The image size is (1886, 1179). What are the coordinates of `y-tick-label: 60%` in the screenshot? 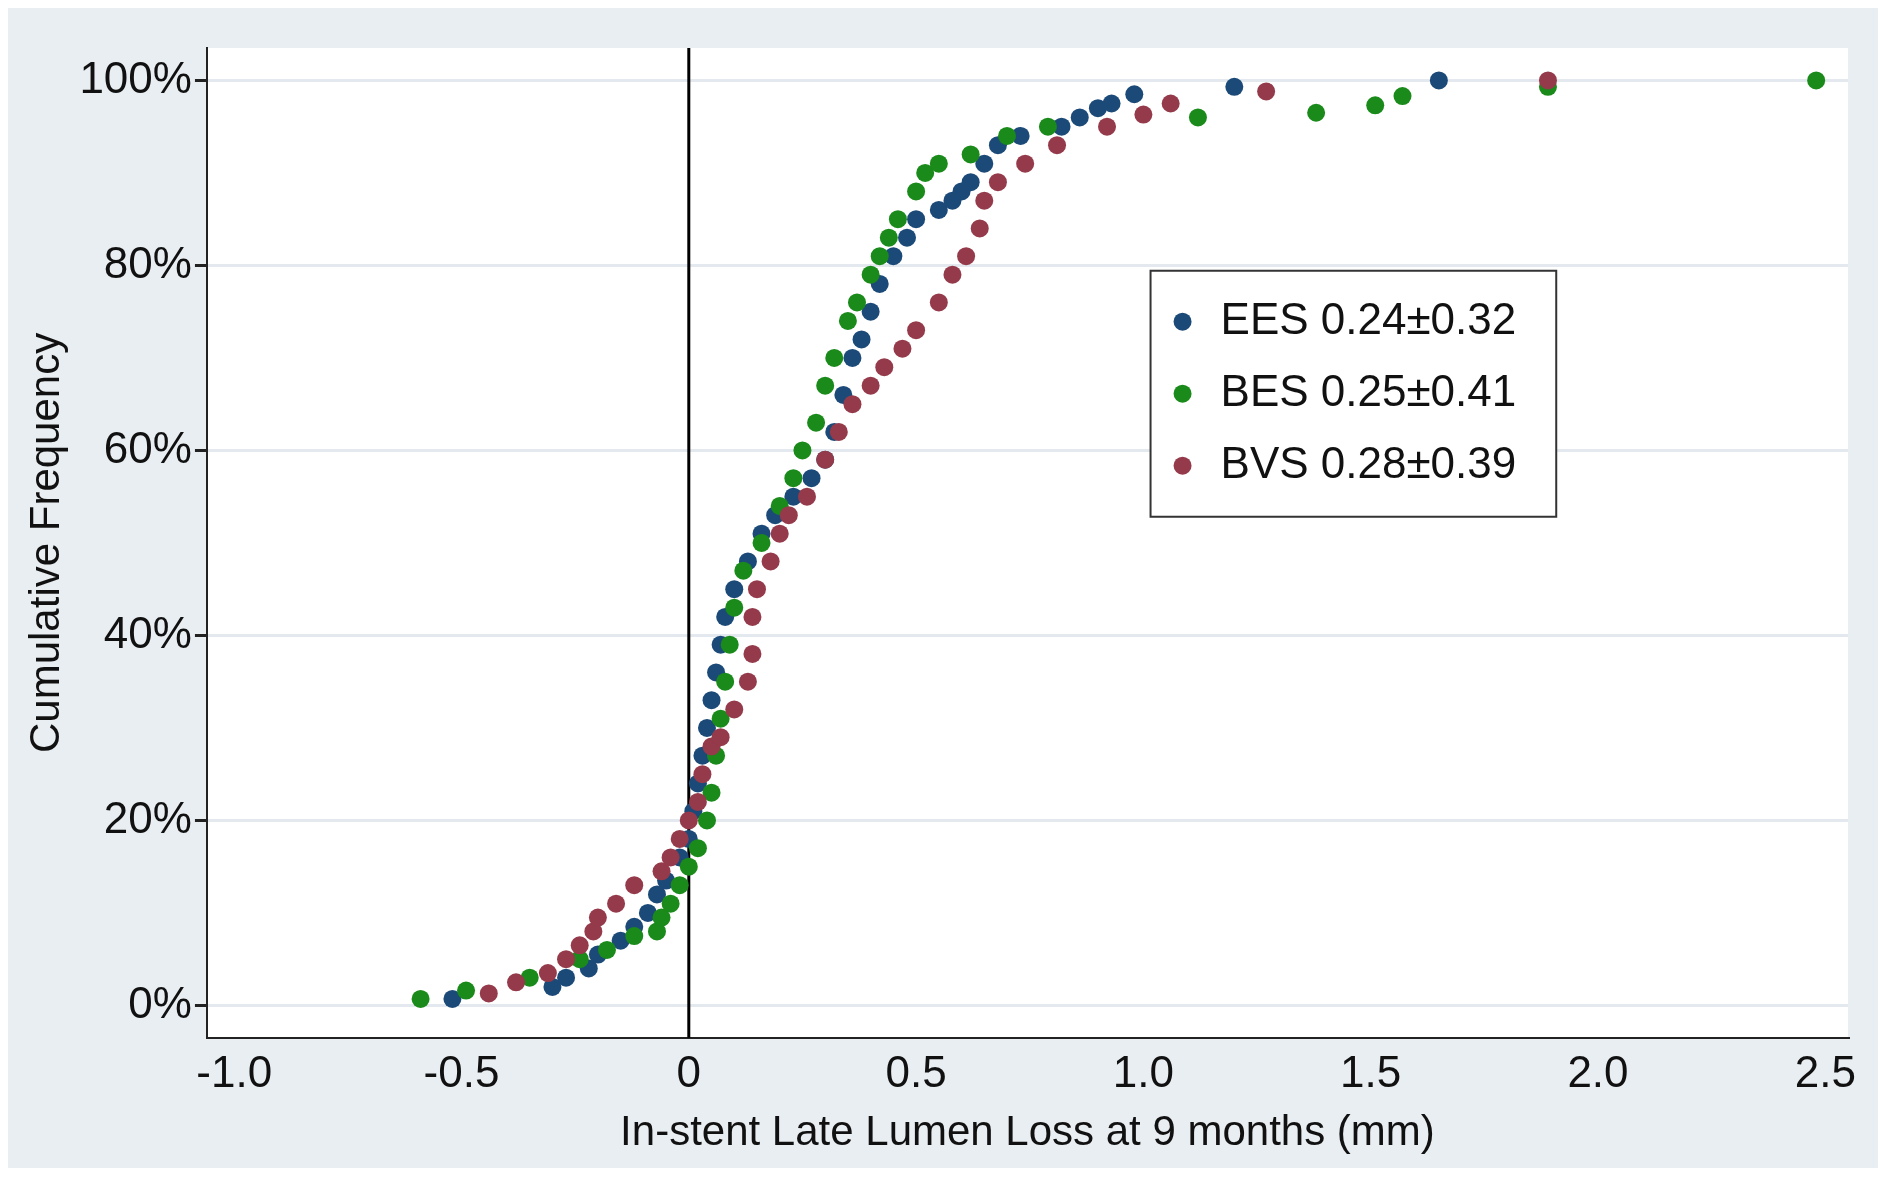 It's located at (147, 447).